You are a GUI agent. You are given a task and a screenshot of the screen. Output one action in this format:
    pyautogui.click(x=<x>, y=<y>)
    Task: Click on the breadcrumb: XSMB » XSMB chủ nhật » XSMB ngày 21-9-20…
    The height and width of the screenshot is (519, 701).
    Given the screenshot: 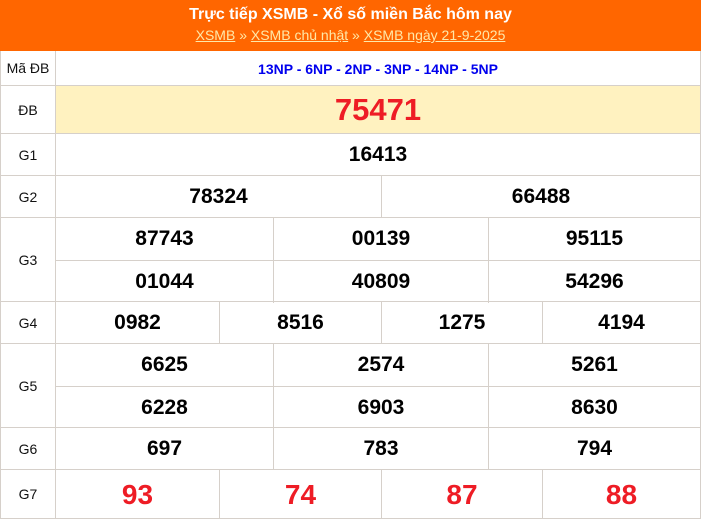 What is the action you would take?
    pyautogui.click(x=350, y=35)
    